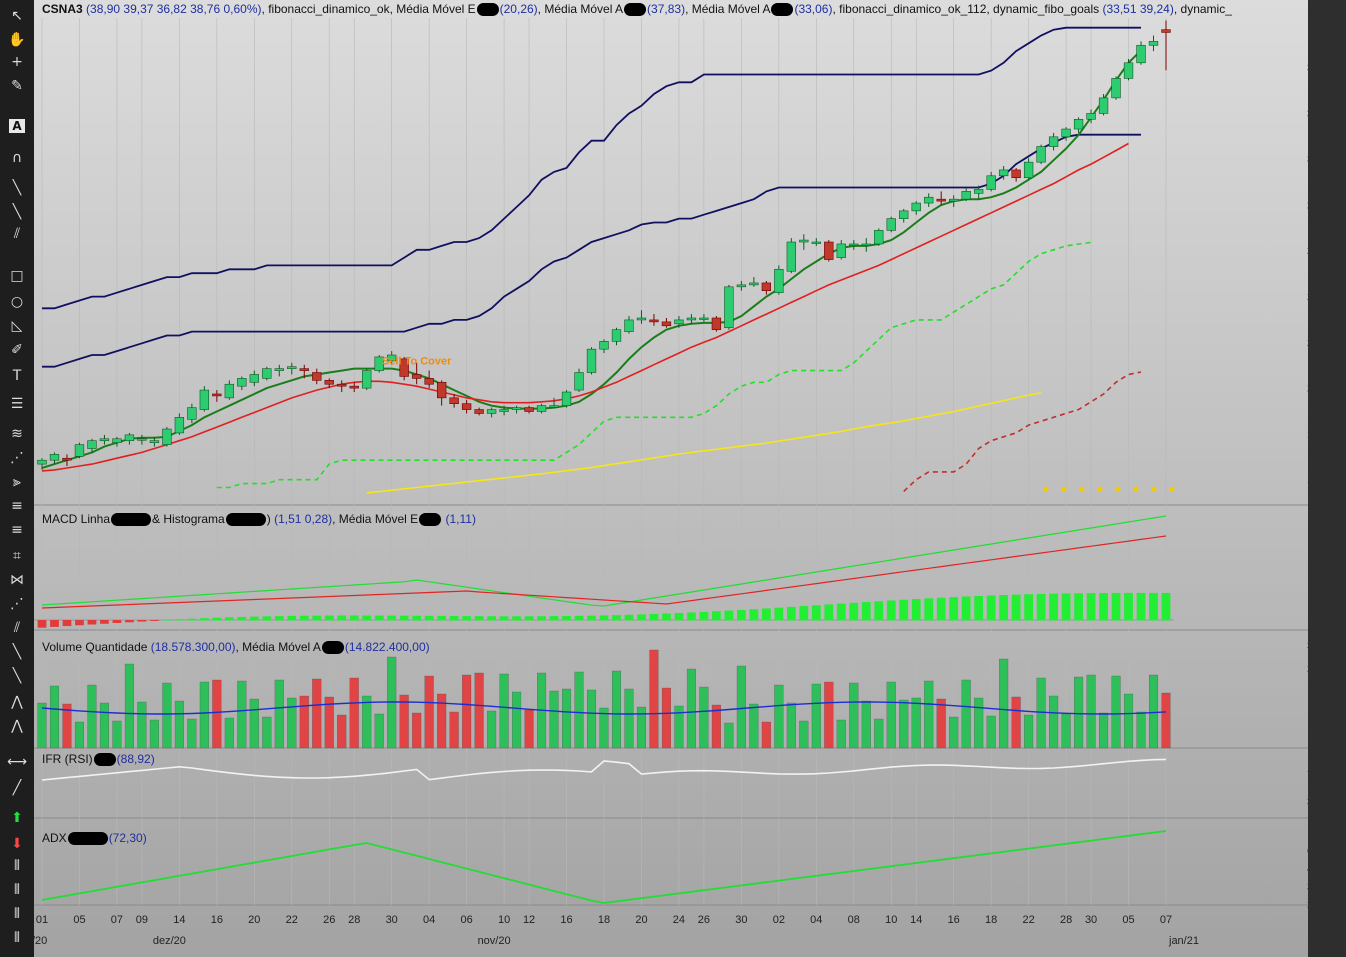  Describe the element at coordinates (17, 652) in the screenshot. I see `ray-r-icon: ╲` at that location.